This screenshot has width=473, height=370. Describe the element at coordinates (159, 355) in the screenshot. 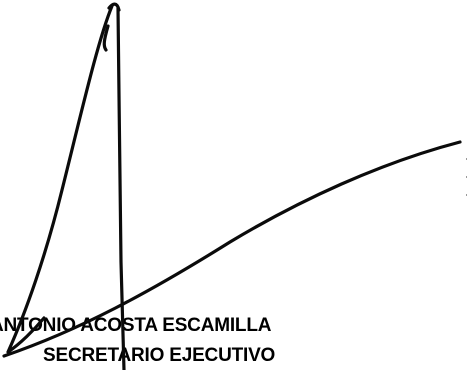

I see `signer-title: SECRETARIO EJECUTIVO` at that location.